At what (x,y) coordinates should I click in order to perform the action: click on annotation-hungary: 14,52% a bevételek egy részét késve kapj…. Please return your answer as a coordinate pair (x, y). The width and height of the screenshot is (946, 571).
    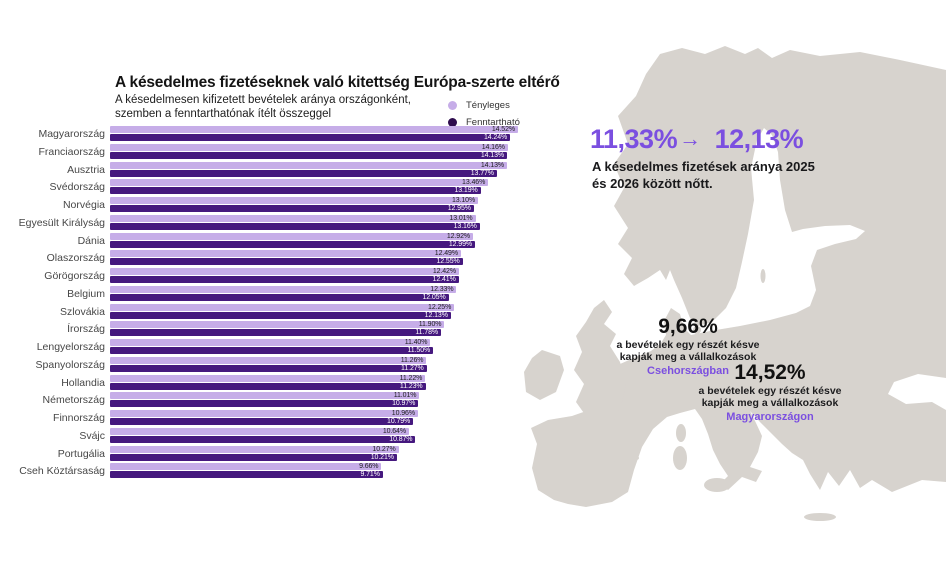
    Looking at the image, I should click on (770, 392).